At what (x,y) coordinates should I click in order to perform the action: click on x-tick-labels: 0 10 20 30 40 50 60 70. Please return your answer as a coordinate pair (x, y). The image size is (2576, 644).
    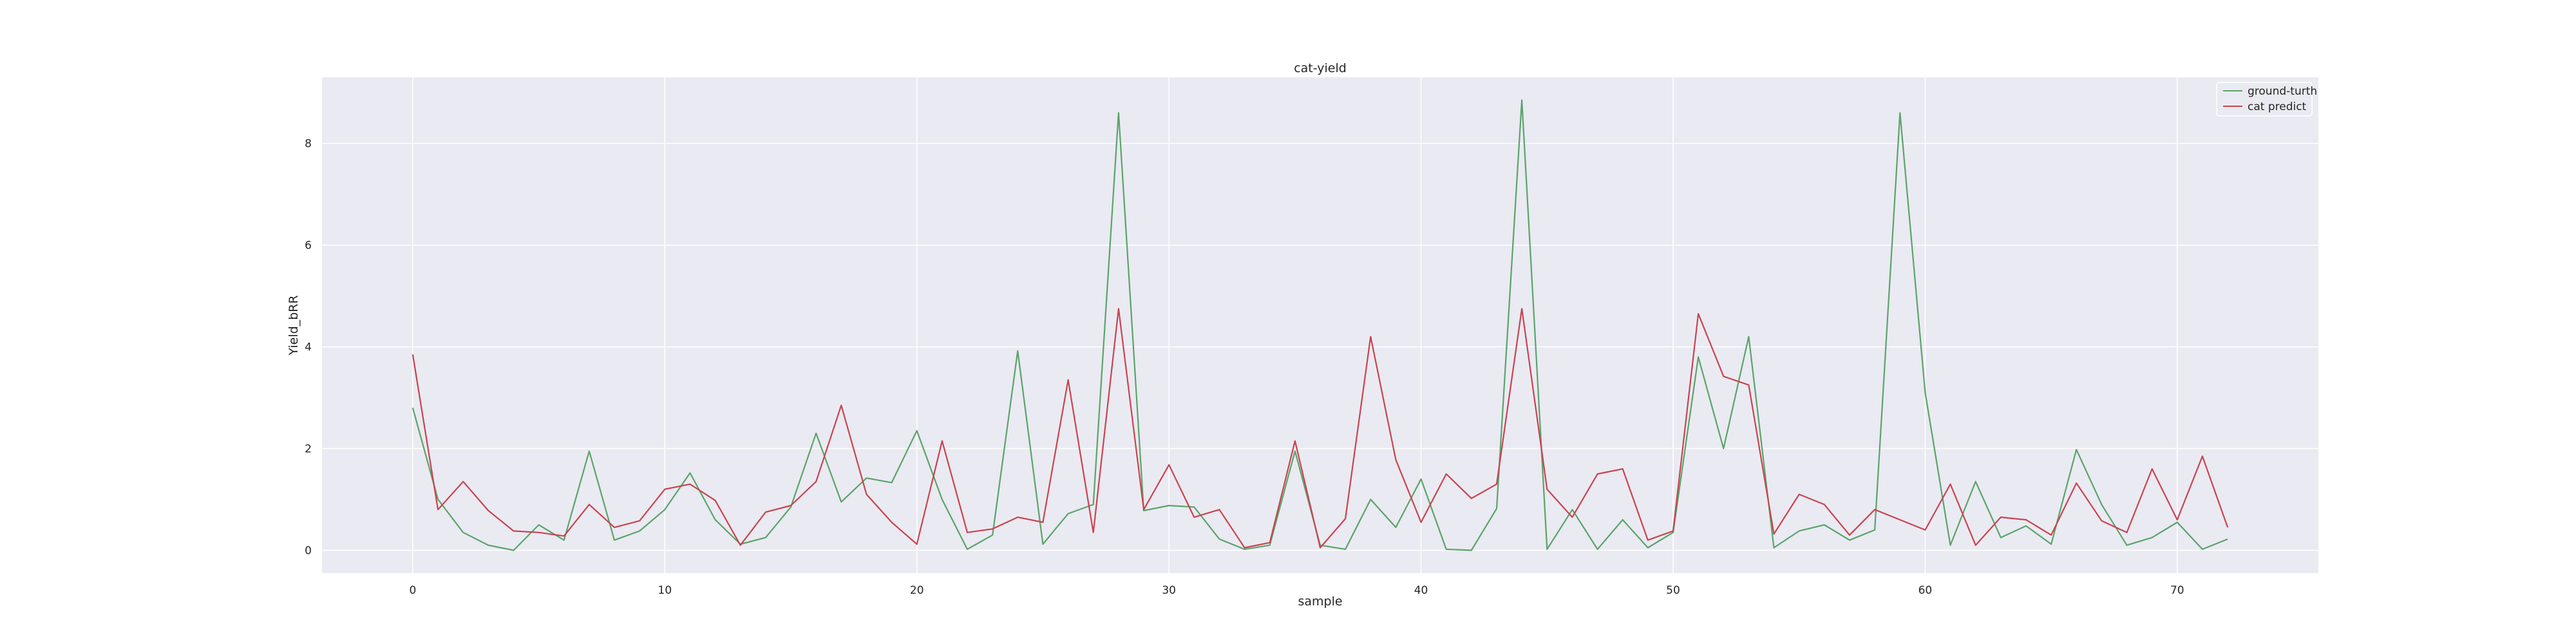
    Looking at the image, I should click on (1296, 590).